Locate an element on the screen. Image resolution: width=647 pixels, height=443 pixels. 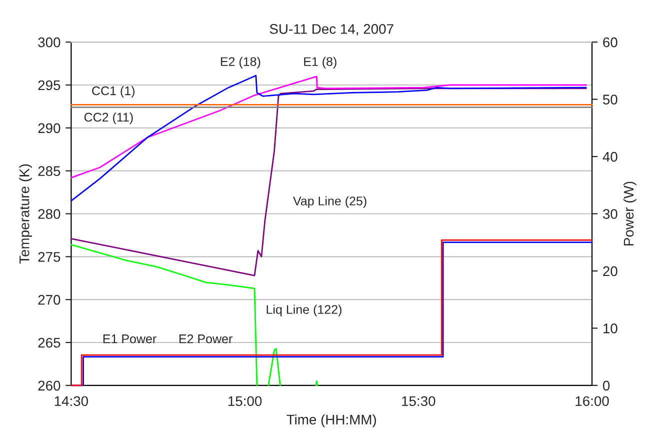
y-tick-label: 300 is located at coordinates (49, 42).